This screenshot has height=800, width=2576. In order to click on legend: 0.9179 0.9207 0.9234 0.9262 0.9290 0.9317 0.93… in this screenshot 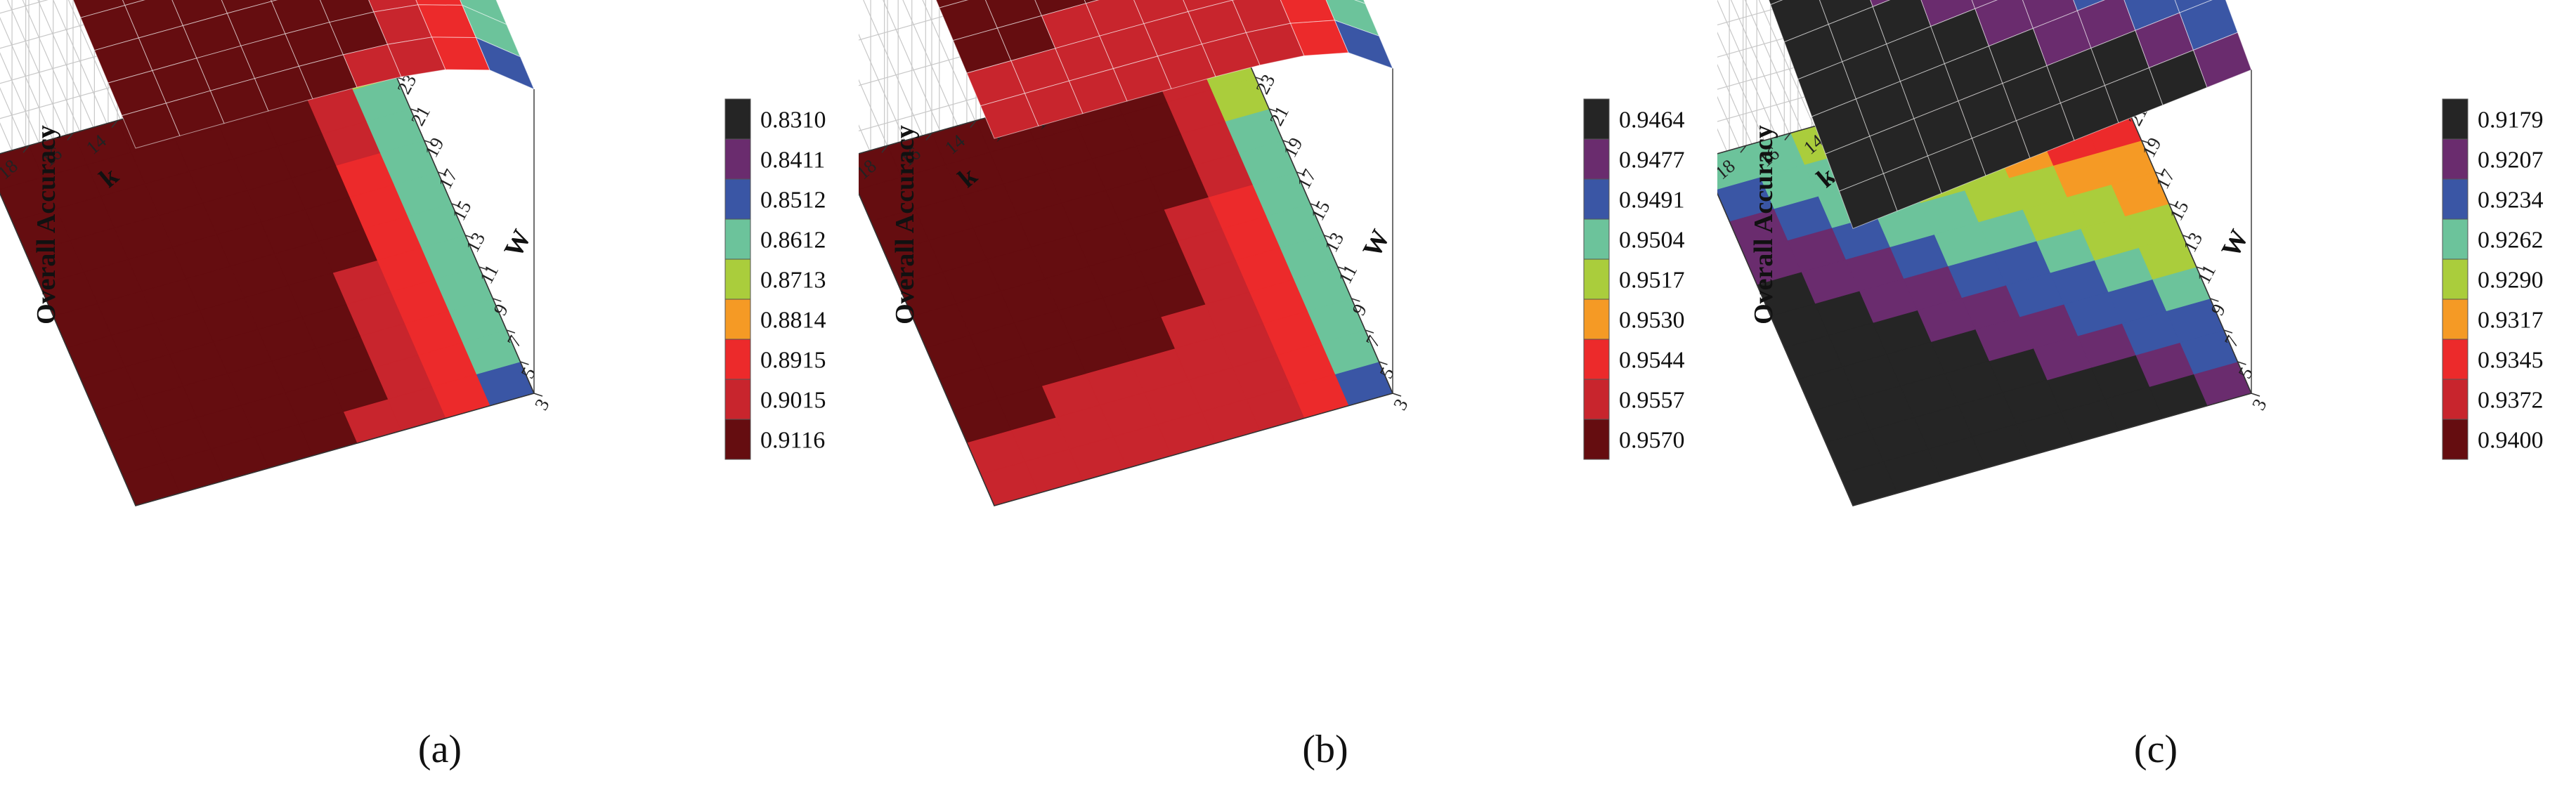, I will do `click(2493, 279)`.